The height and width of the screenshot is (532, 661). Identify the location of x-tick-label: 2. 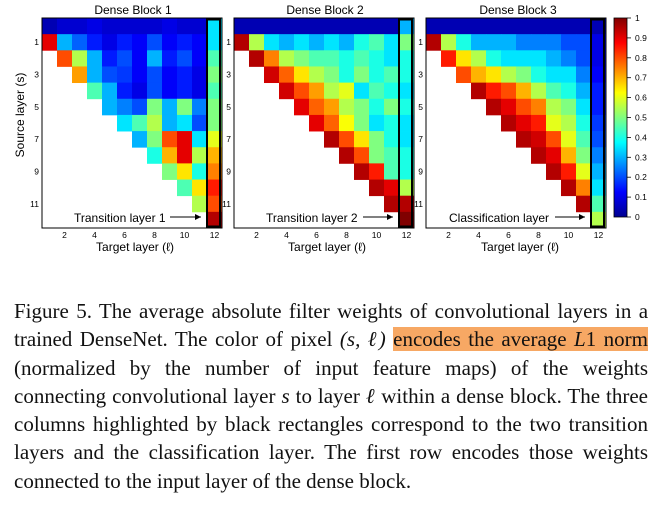
(448, 235).